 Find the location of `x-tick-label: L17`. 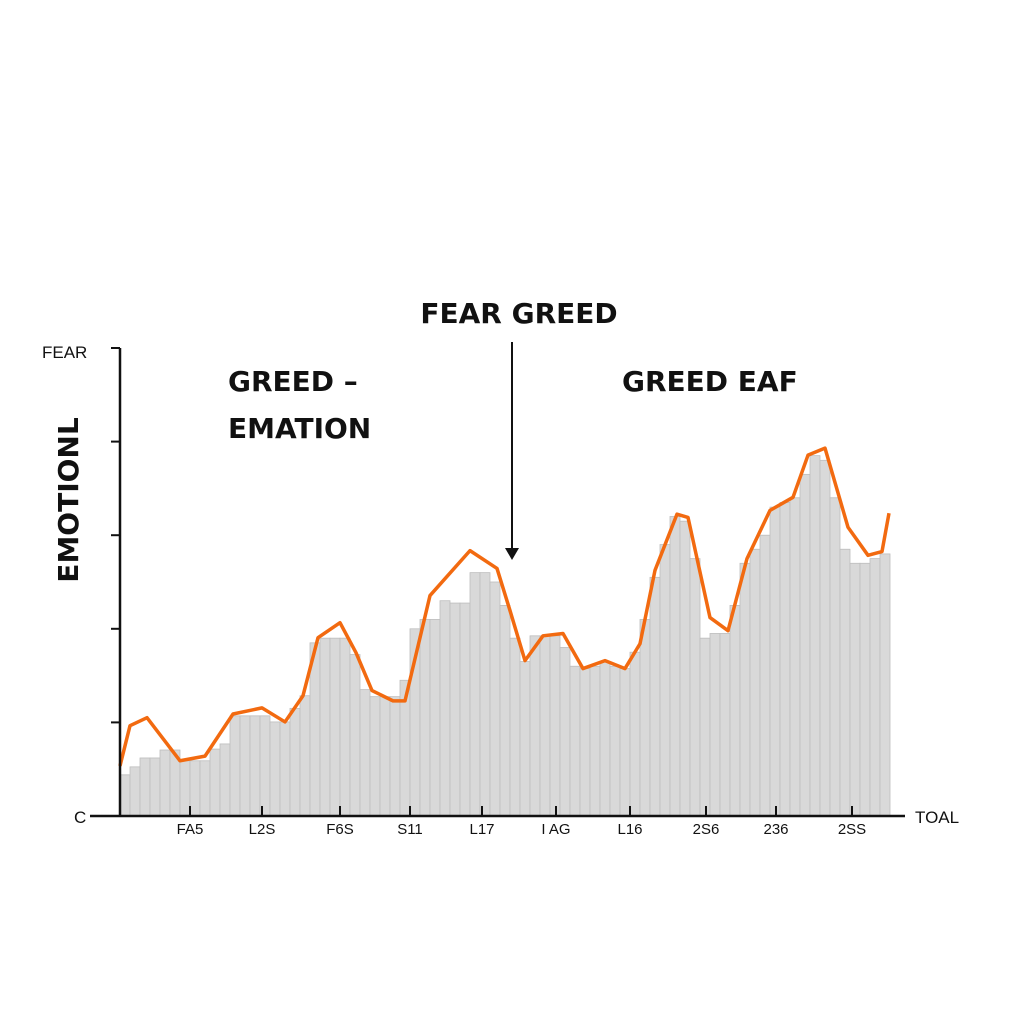

x-tick-label: L17 is located at coordinates (481, 829).